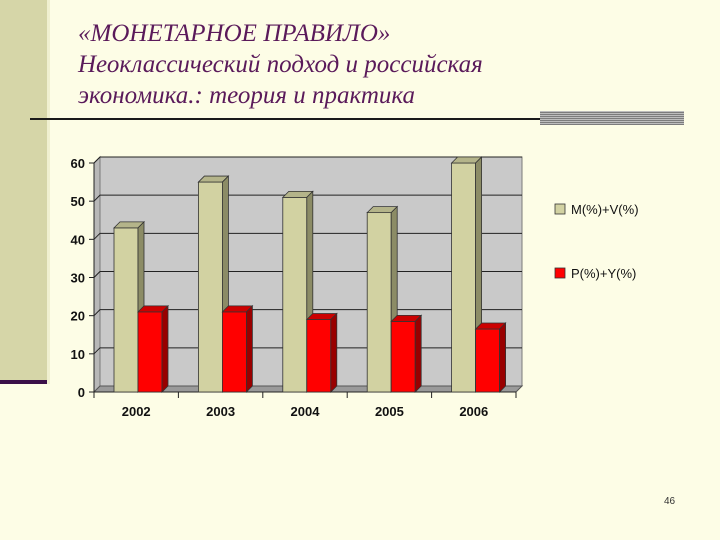 This screenshot has width=720, height=540. What do you see at coordinates (603, 273) in the screenshot?
I see `legend-label: P(%)+Y(%)` at bounding box center [603, 273].